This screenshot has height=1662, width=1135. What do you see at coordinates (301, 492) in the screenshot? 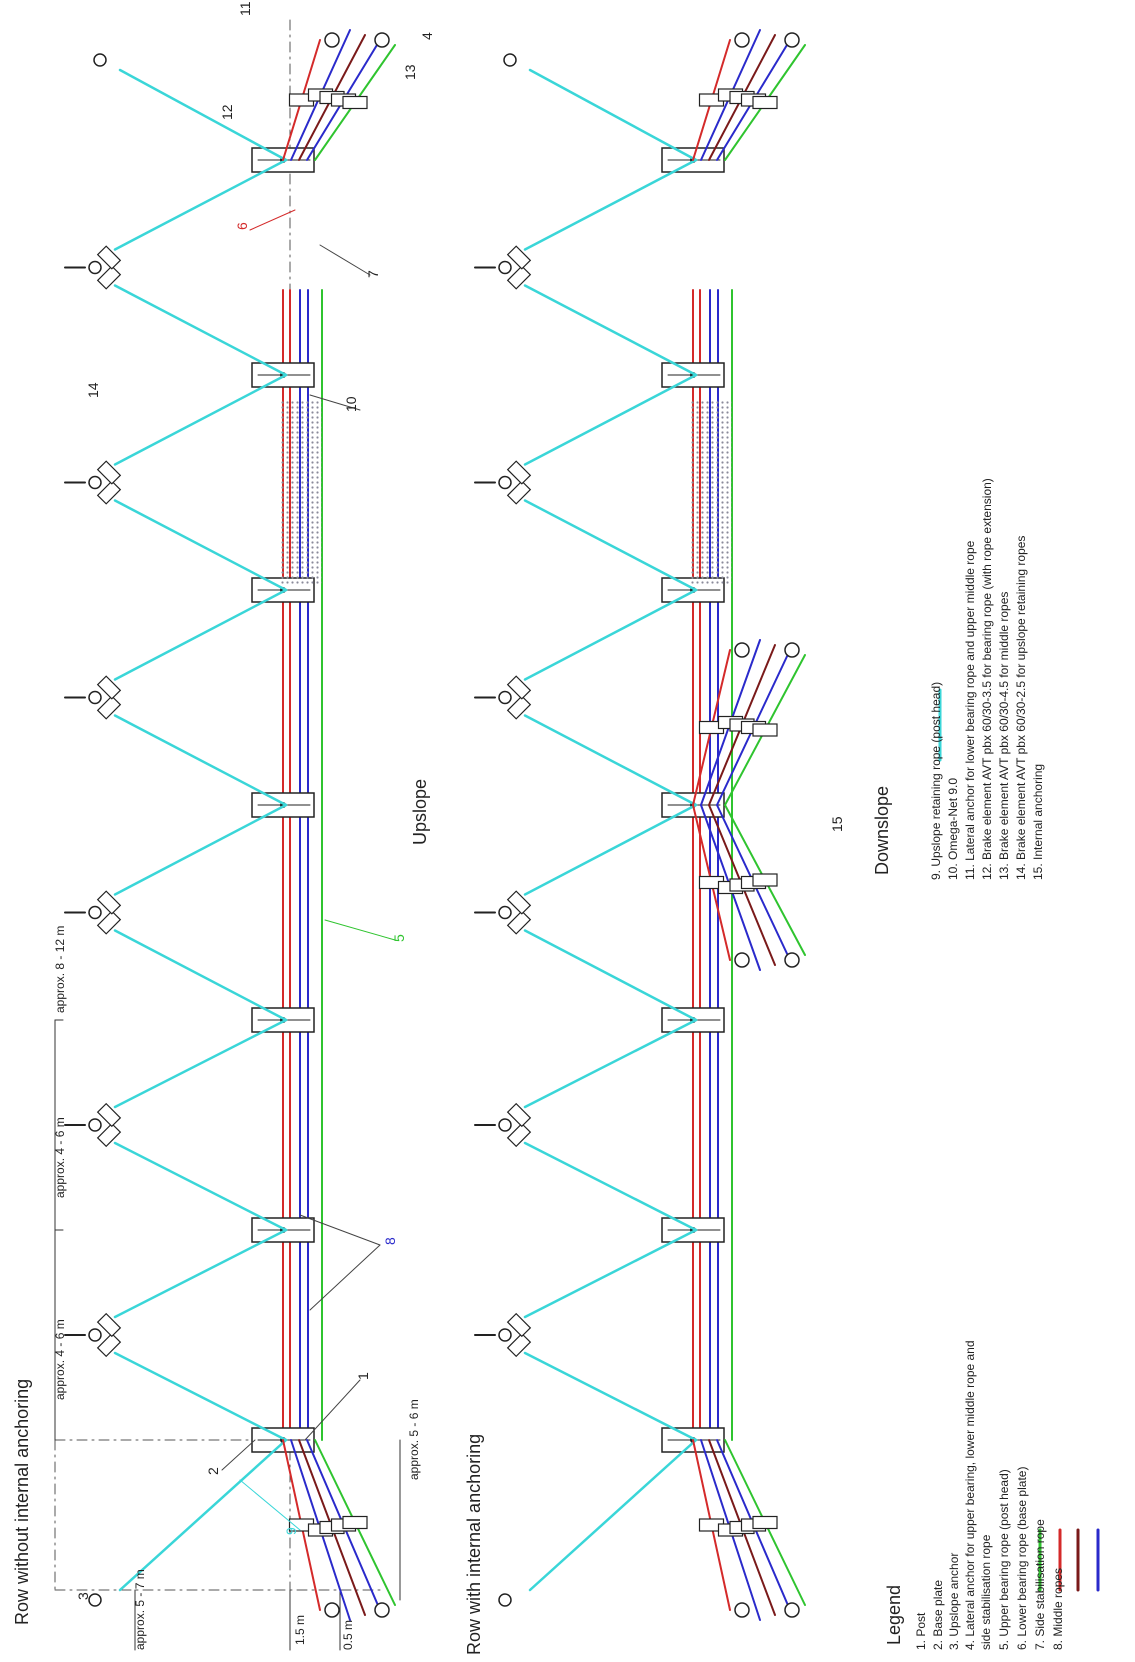
I see `omega-net` at bounding box center [301, 492].